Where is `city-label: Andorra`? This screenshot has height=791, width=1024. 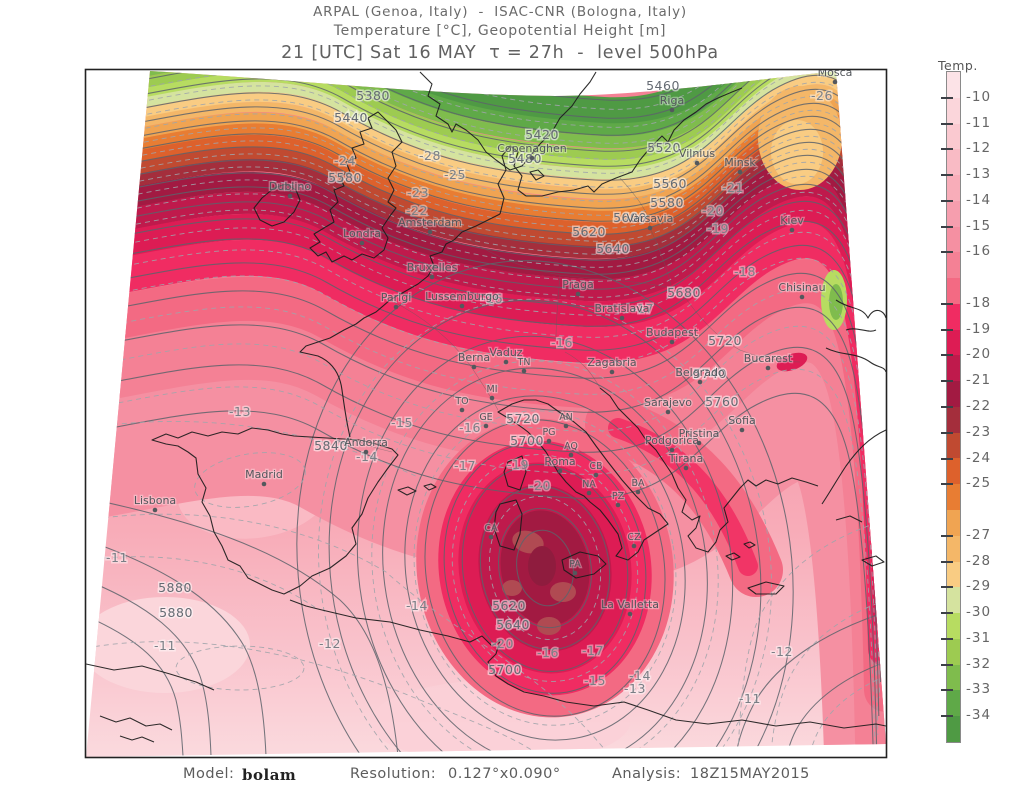 city-label: Andorra is located at coordinates (366, 442).